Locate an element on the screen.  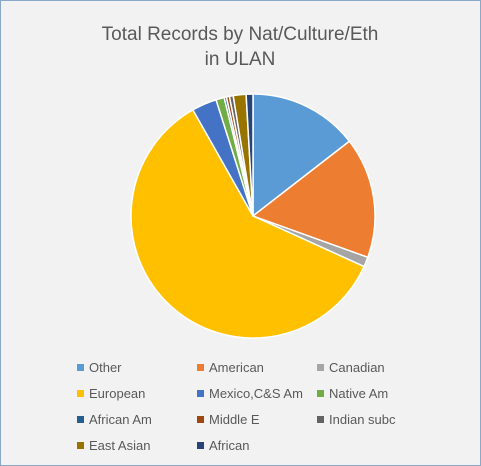
legend-item: Native Am is located at coordinates (352, 394).